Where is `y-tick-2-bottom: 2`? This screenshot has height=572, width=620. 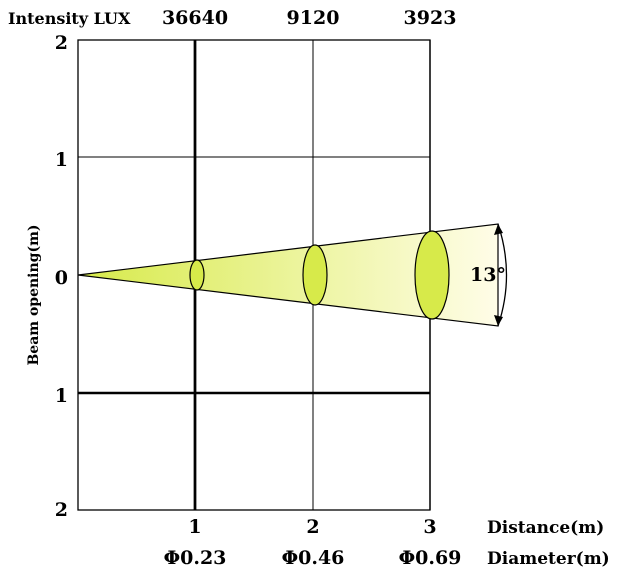 y-tick-2-bottom: 2 is located at coordinates (61, 510).